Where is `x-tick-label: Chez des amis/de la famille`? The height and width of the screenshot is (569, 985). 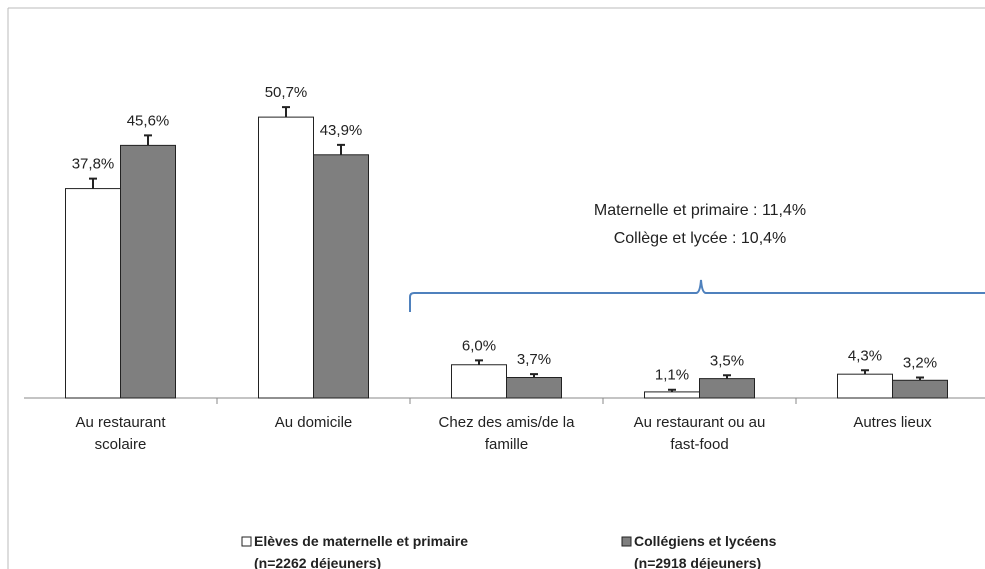 x-tick-label: Chez des amis/de la famille is located at coordinates (506, 433).